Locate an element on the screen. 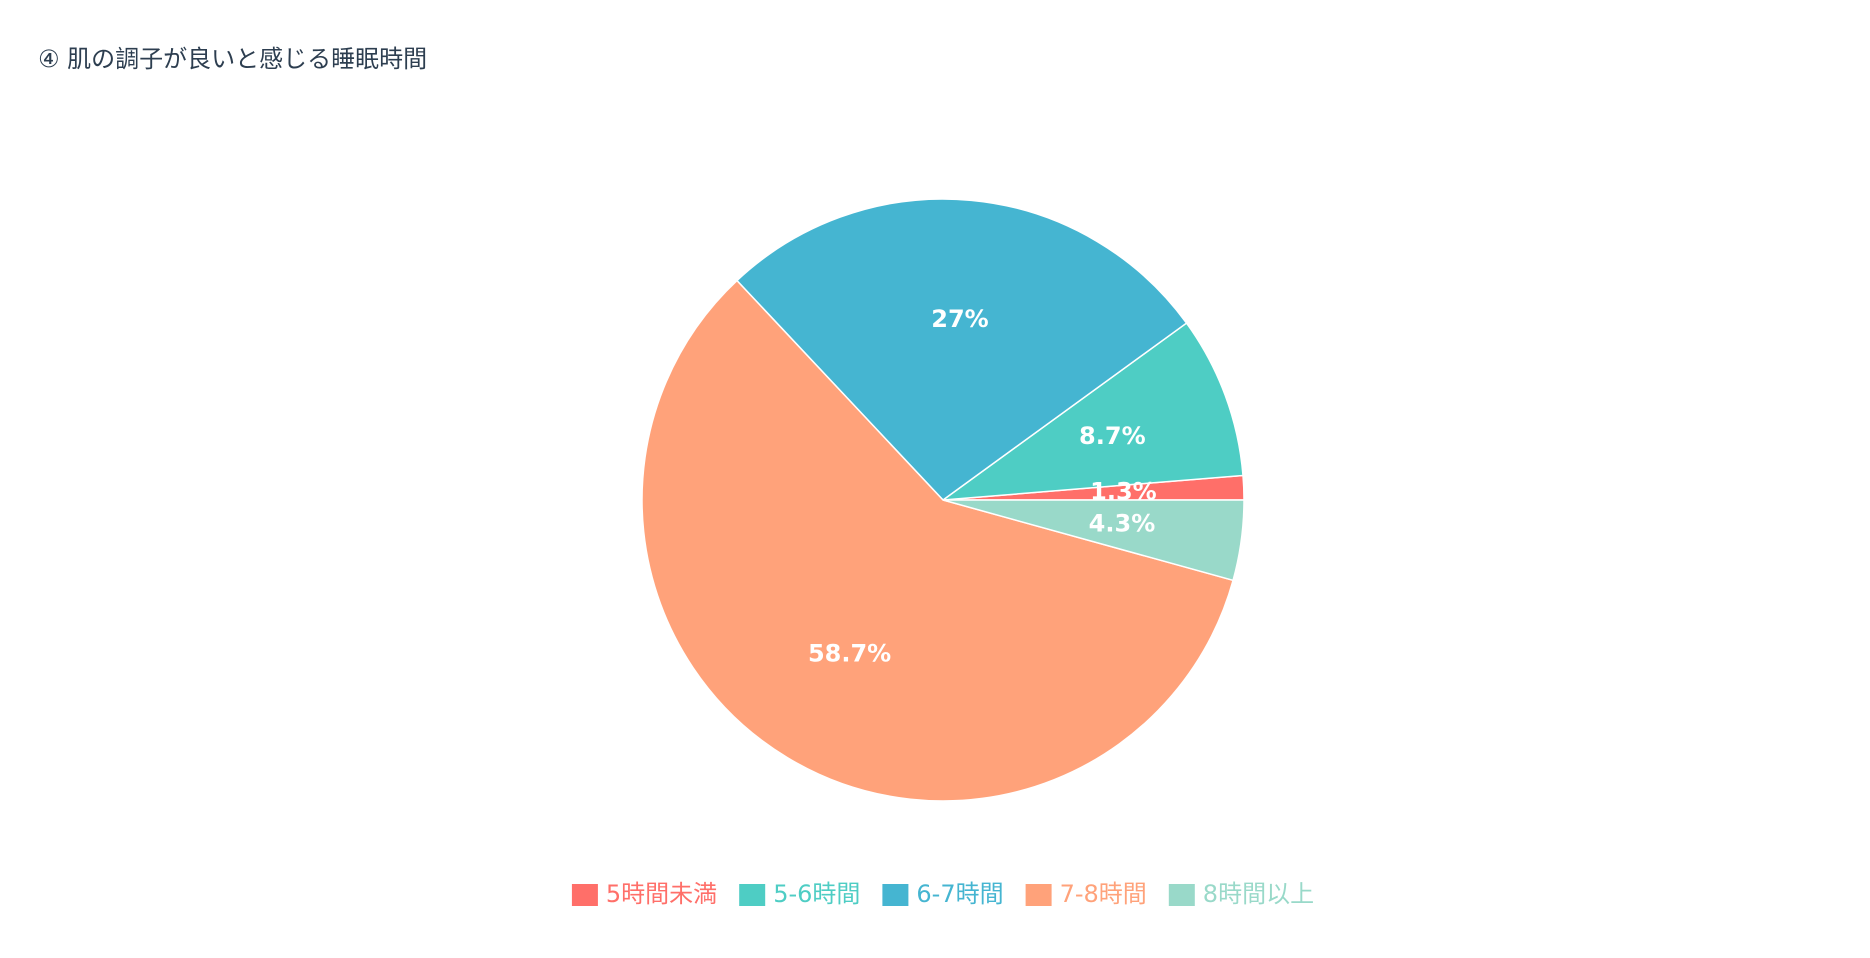  chart-title: ④ 肌の調子が良いと感じる睡眠時間 is located at coordinates (232, 59).